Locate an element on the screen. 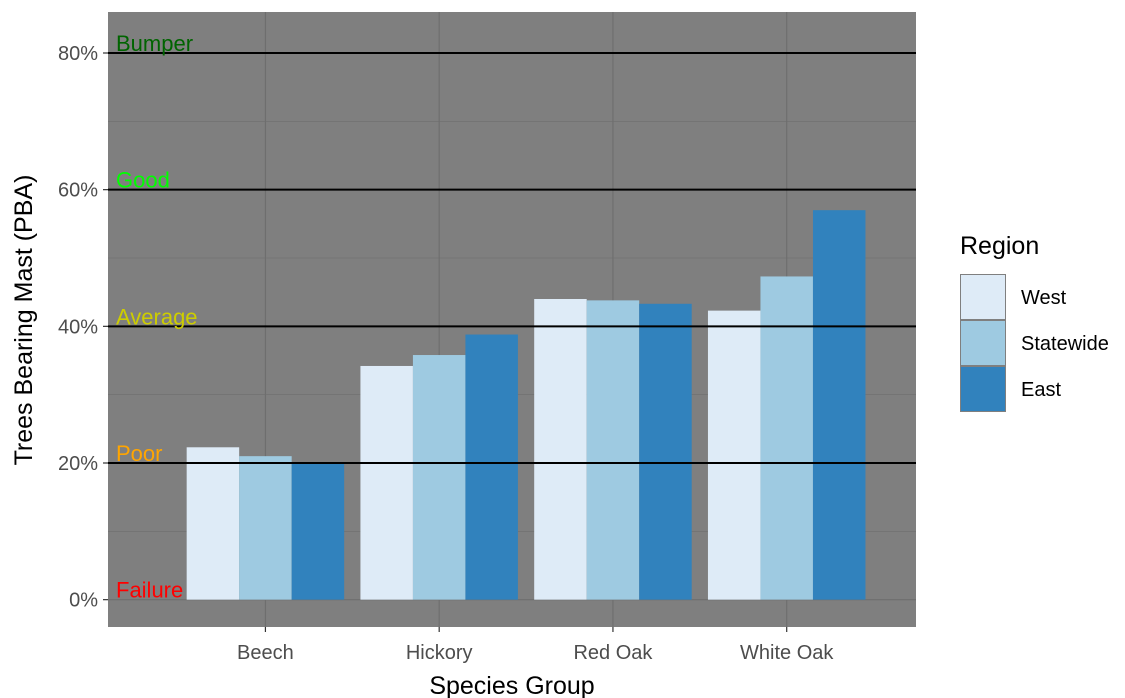 This screenshot has height=698, width=1125. y-axis-title: Trees Bearing Mast (PBA) is located at coordinates (24, 320).